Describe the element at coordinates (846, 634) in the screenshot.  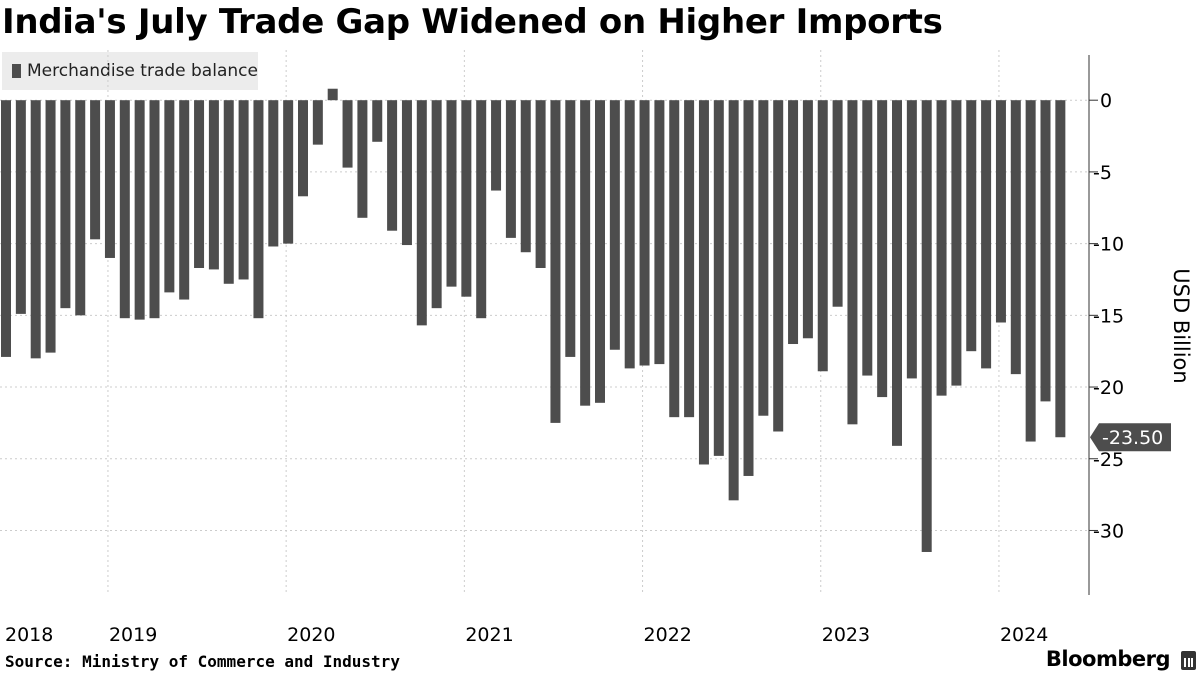
I see `x-tick-label: 2023` at that location.